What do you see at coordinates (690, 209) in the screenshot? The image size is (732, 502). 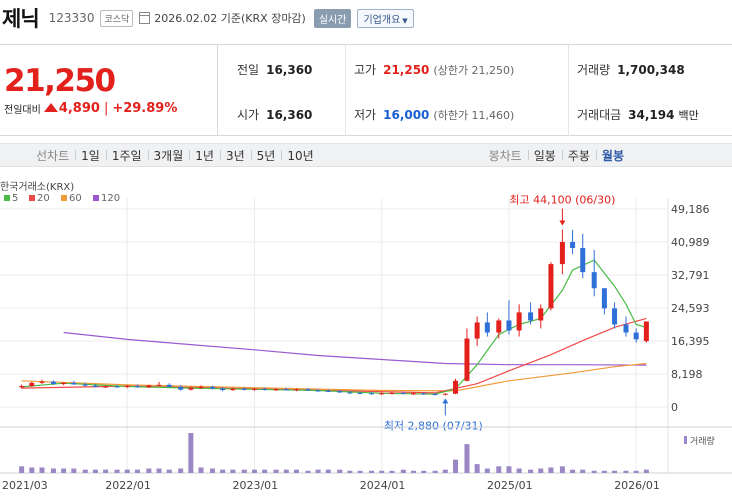 I see `y-tick-label: 49,186` at bounding box center [690, 209].